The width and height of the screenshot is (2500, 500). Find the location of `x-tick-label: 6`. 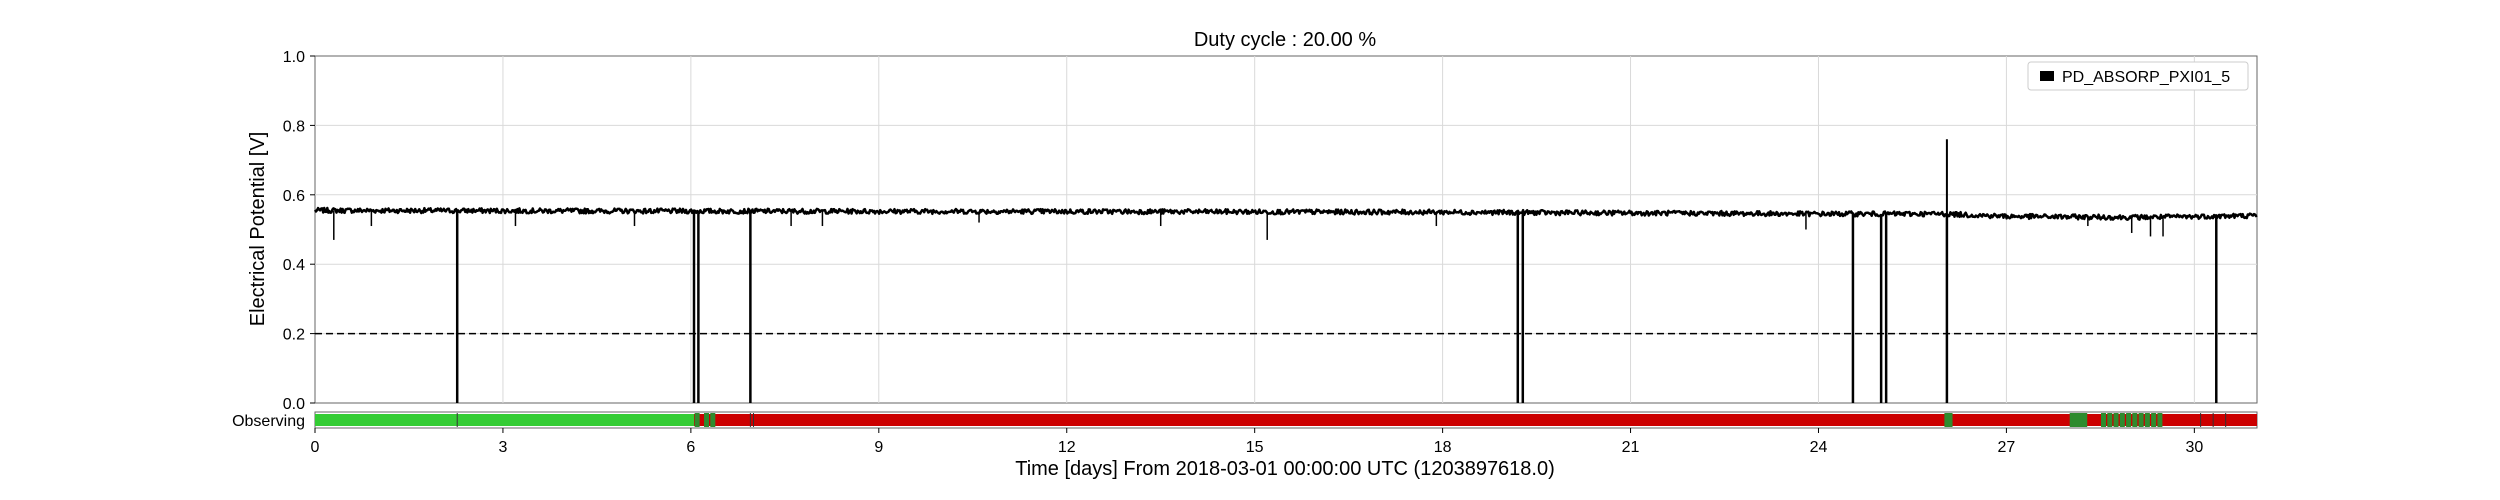

x-tick-label: 6 is located at coordinates (690, 447).